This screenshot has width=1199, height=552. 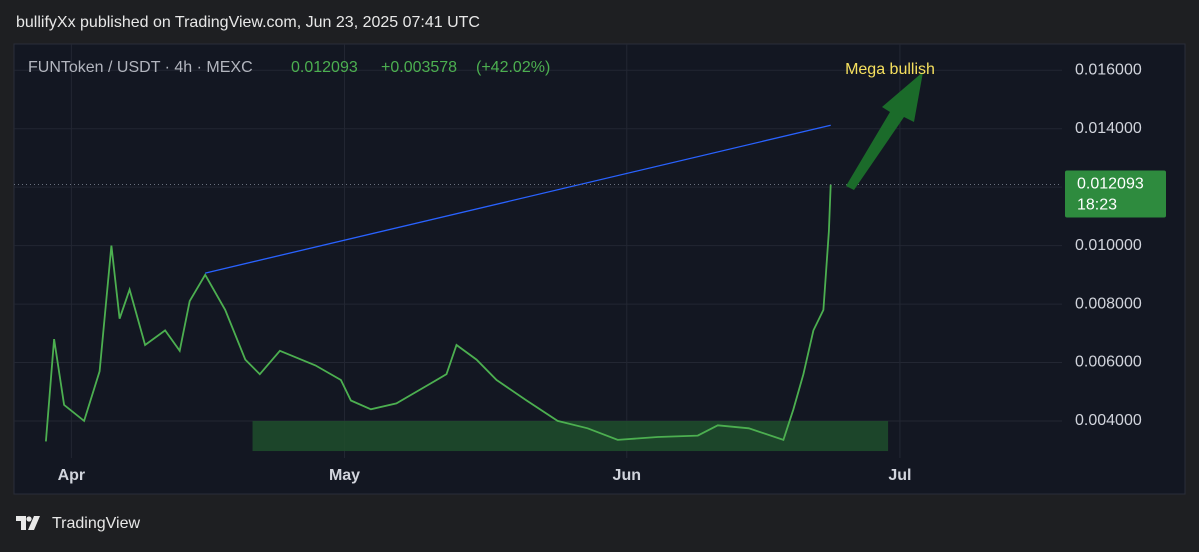 I want to click on last-price: 0.012093, so click(x=324, y=67).